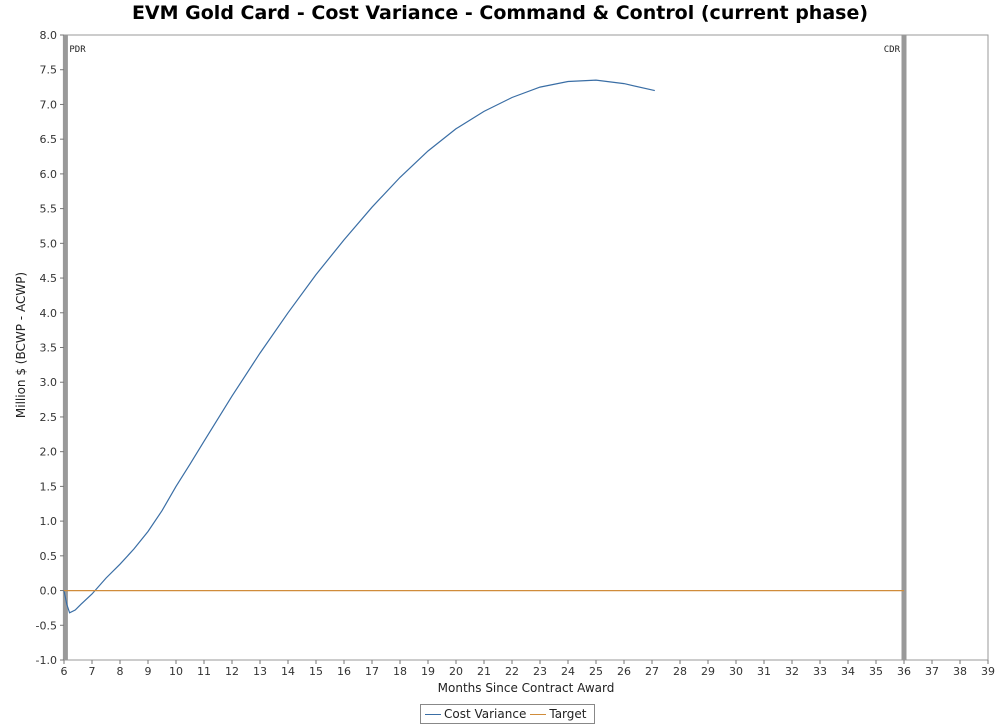 The width and height of the screenshot is (1000, 727). What do you see at coordinates (428, 671) in the screenshot?
I see `x-tick-label: 19` at bounding box center [428, 671].